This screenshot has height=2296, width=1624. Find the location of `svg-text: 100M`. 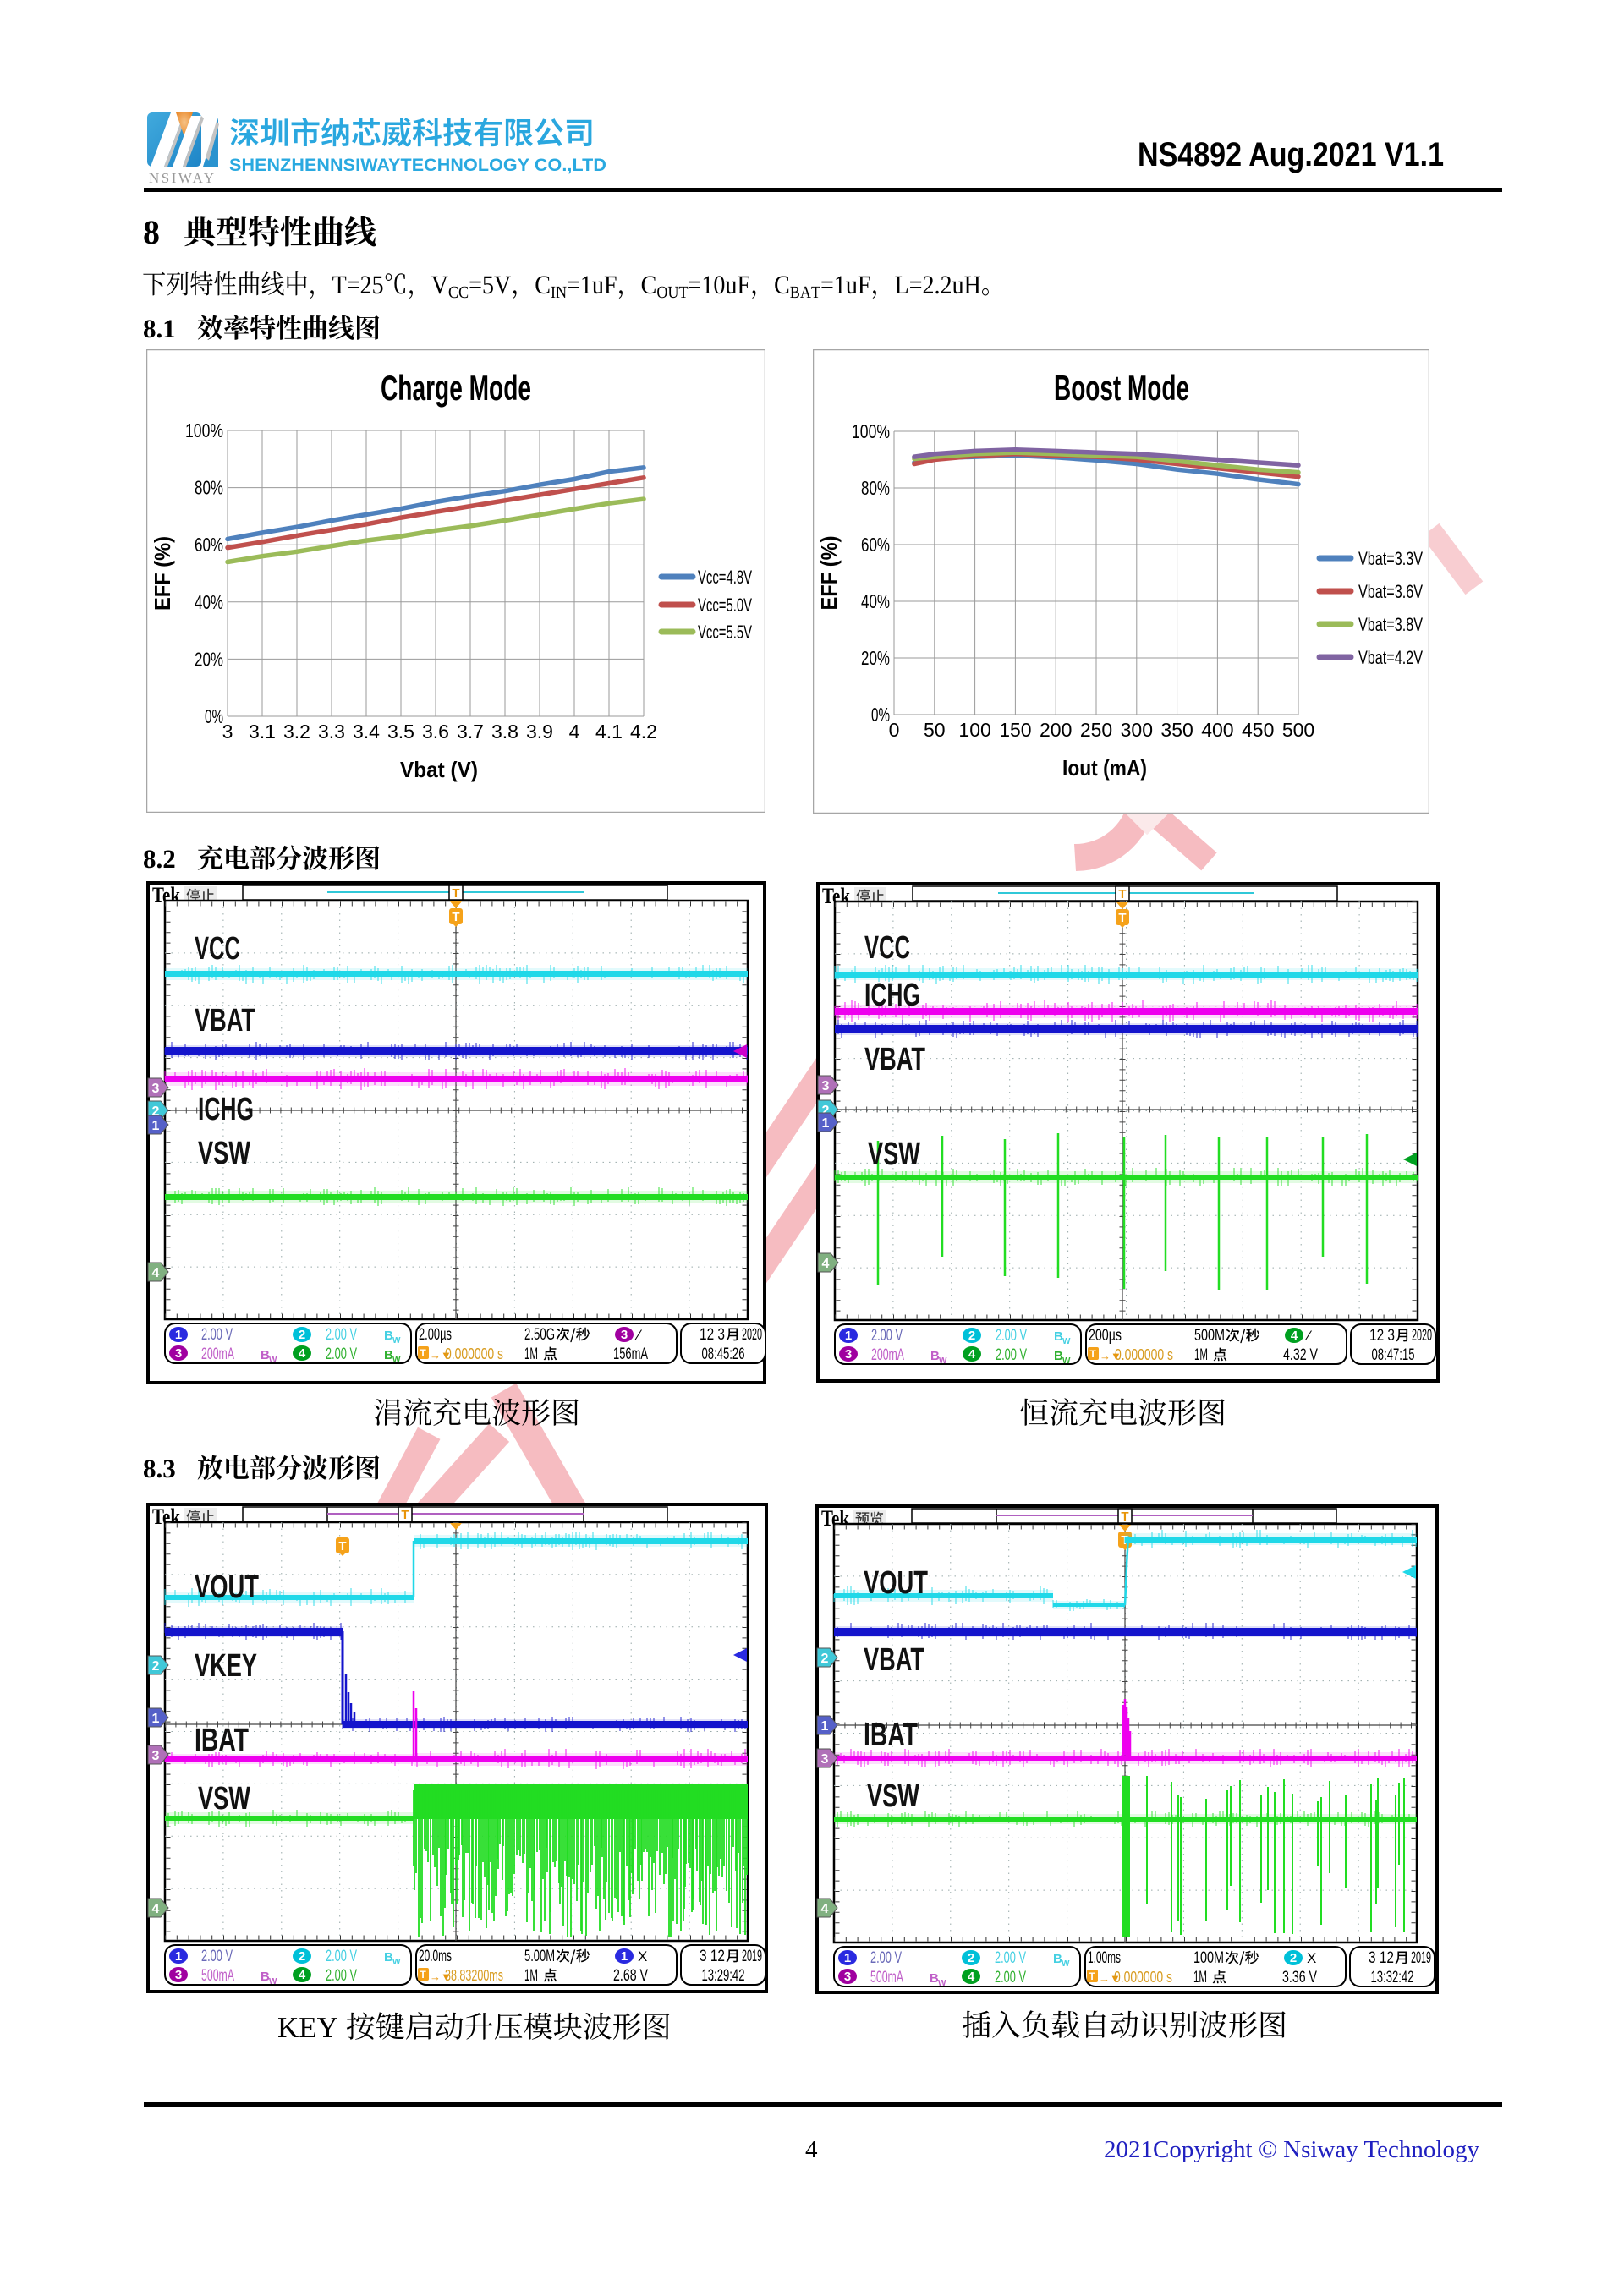

svg-text: 100M is located at coordinates (1208, 1958).